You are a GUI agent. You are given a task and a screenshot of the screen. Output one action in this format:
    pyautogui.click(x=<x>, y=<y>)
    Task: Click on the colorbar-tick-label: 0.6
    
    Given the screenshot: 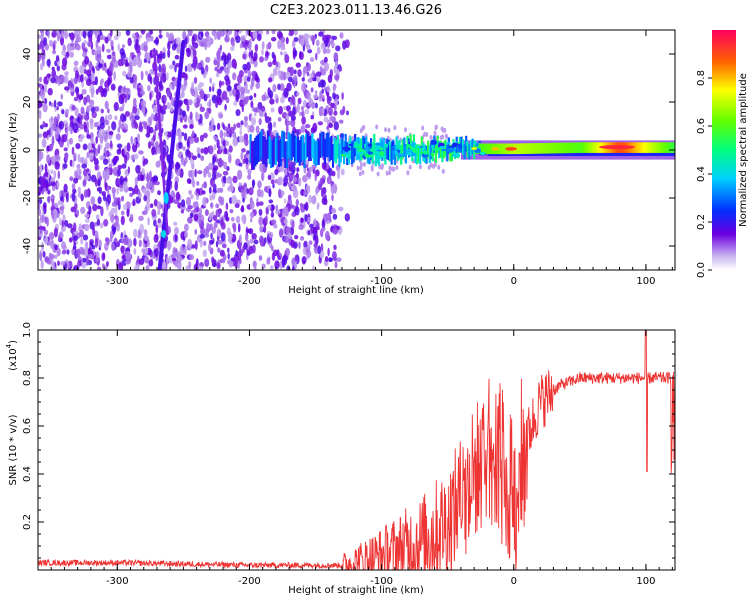 What is the action you would take?
    pyautogui.click(x=701, y=126)
    